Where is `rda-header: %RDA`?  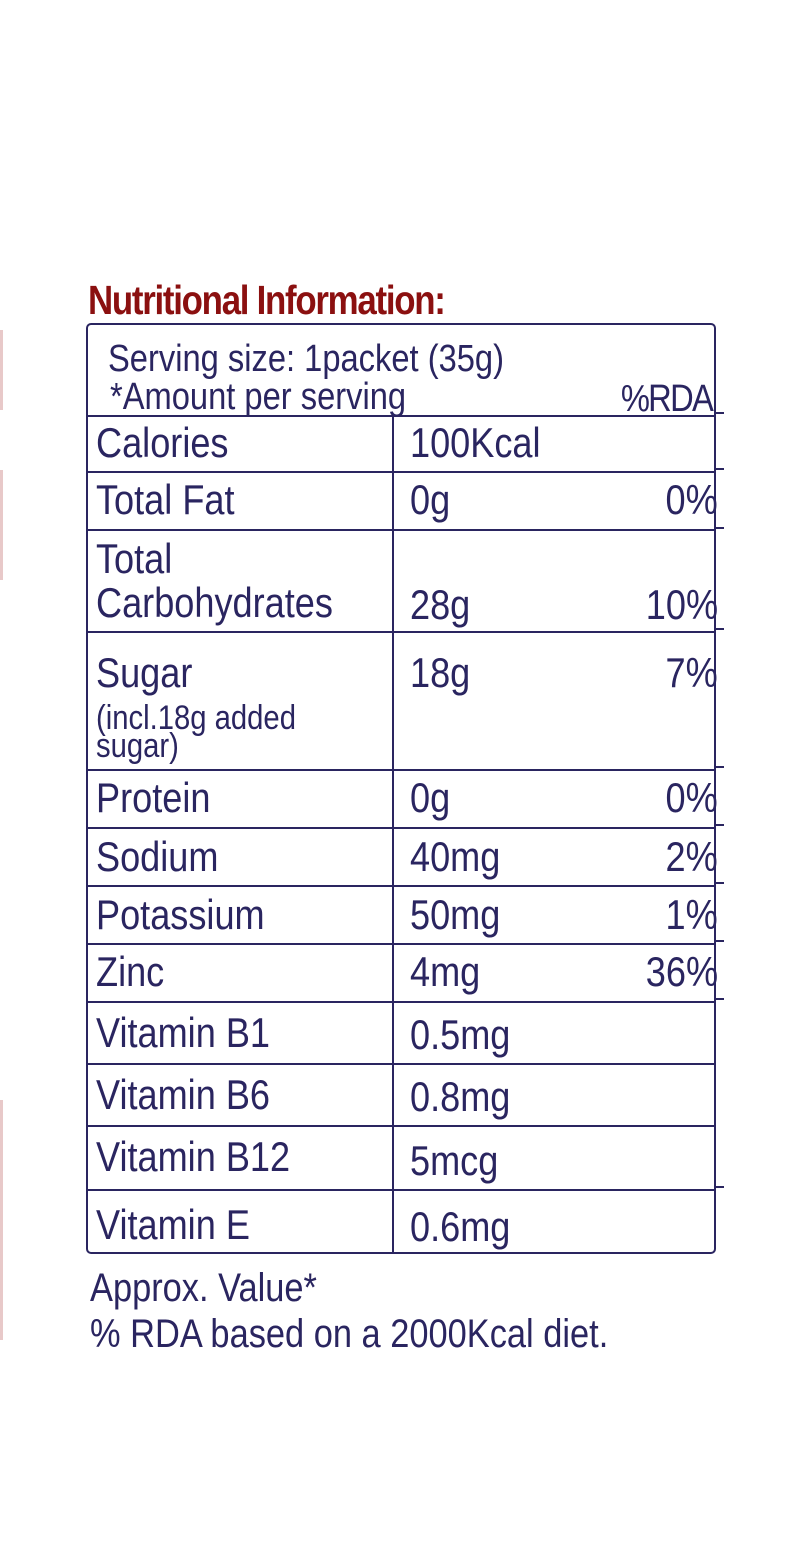
rda-header: %RDA is located at coordinates (667, 399).